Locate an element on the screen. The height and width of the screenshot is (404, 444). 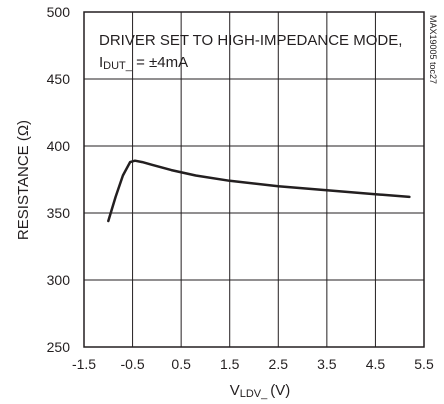
y-tick-label: 300 is located at coordinates (59, 280).